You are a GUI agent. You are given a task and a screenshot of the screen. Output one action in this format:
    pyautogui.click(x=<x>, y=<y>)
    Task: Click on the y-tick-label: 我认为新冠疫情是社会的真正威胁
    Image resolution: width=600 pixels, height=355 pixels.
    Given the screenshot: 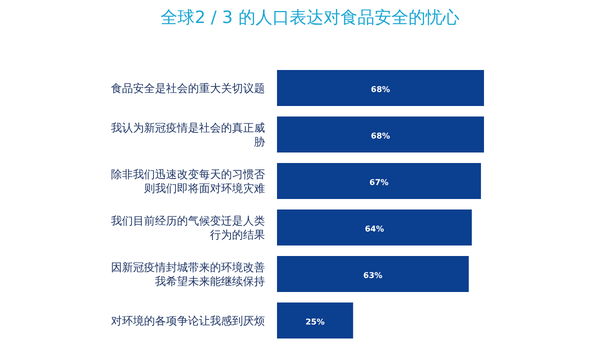 What is the action you would take?
    pyautogui.click(x=188, y=135)
    